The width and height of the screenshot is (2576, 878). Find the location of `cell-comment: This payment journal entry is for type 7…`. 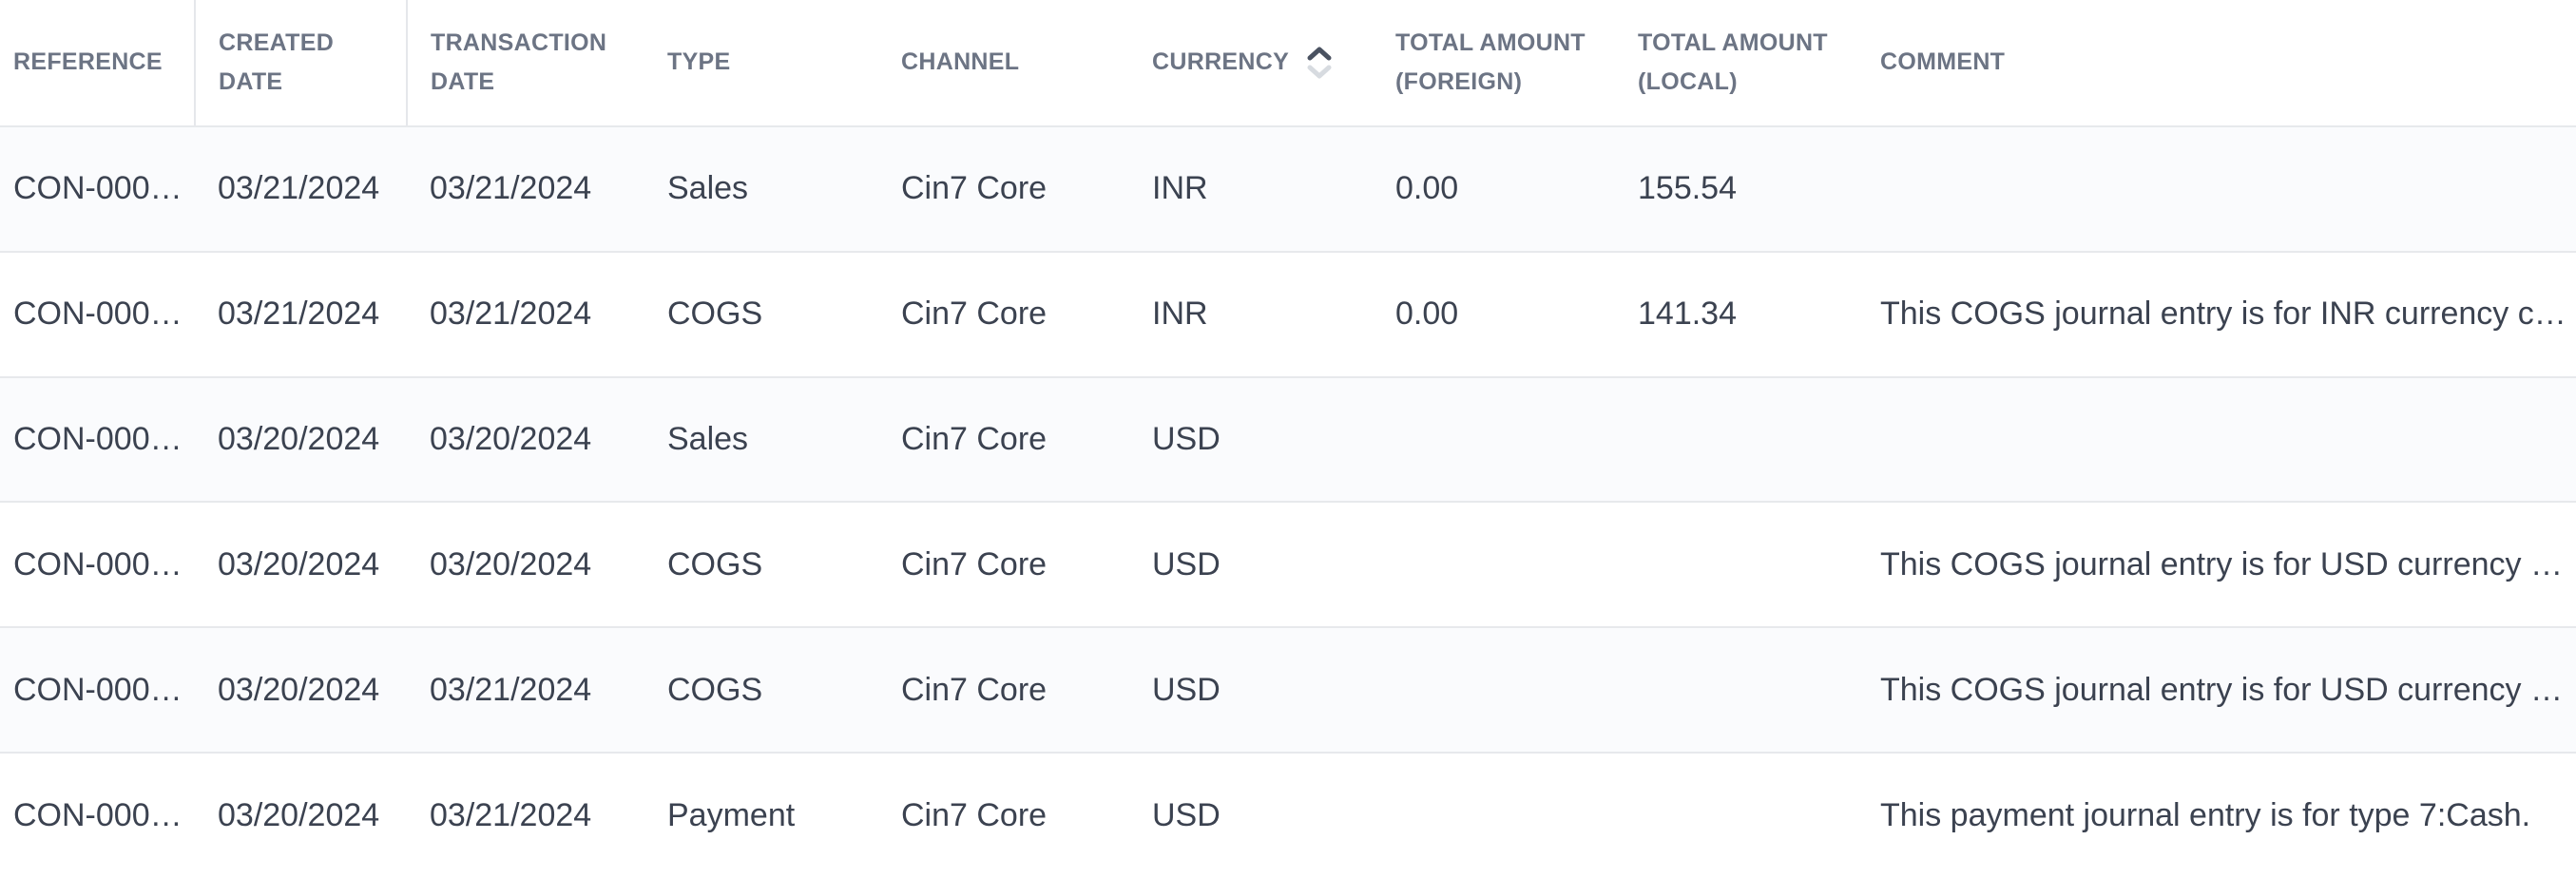

cell-comment: This payment journal entry is for type 7… is located at coordinates (2216, 815).